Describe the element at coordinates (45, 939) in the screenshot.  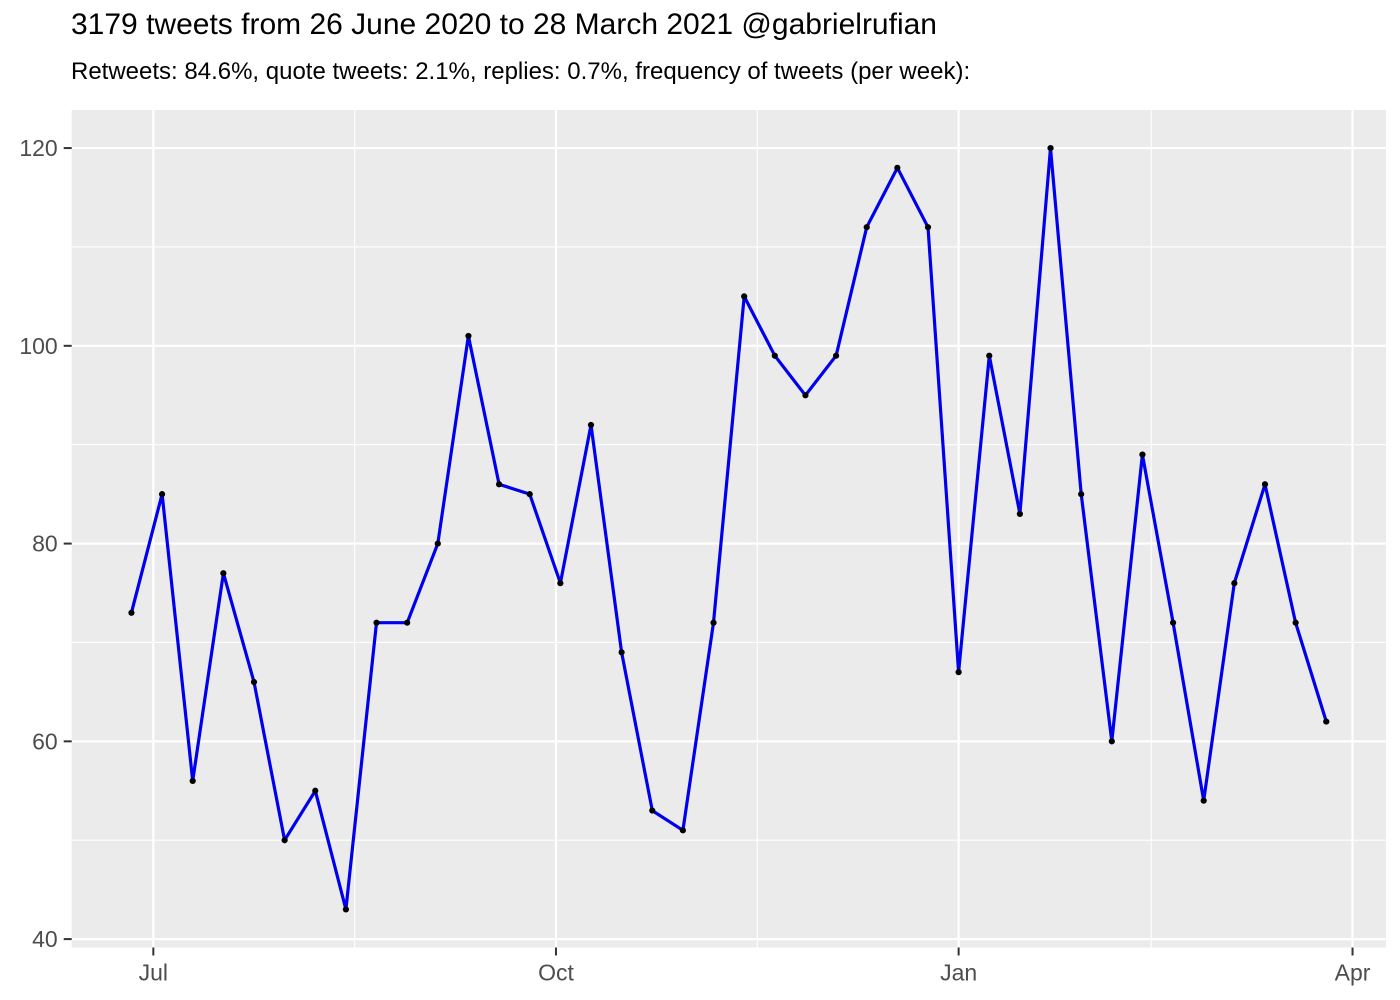
I see `y-tick-label: 40` at that location.